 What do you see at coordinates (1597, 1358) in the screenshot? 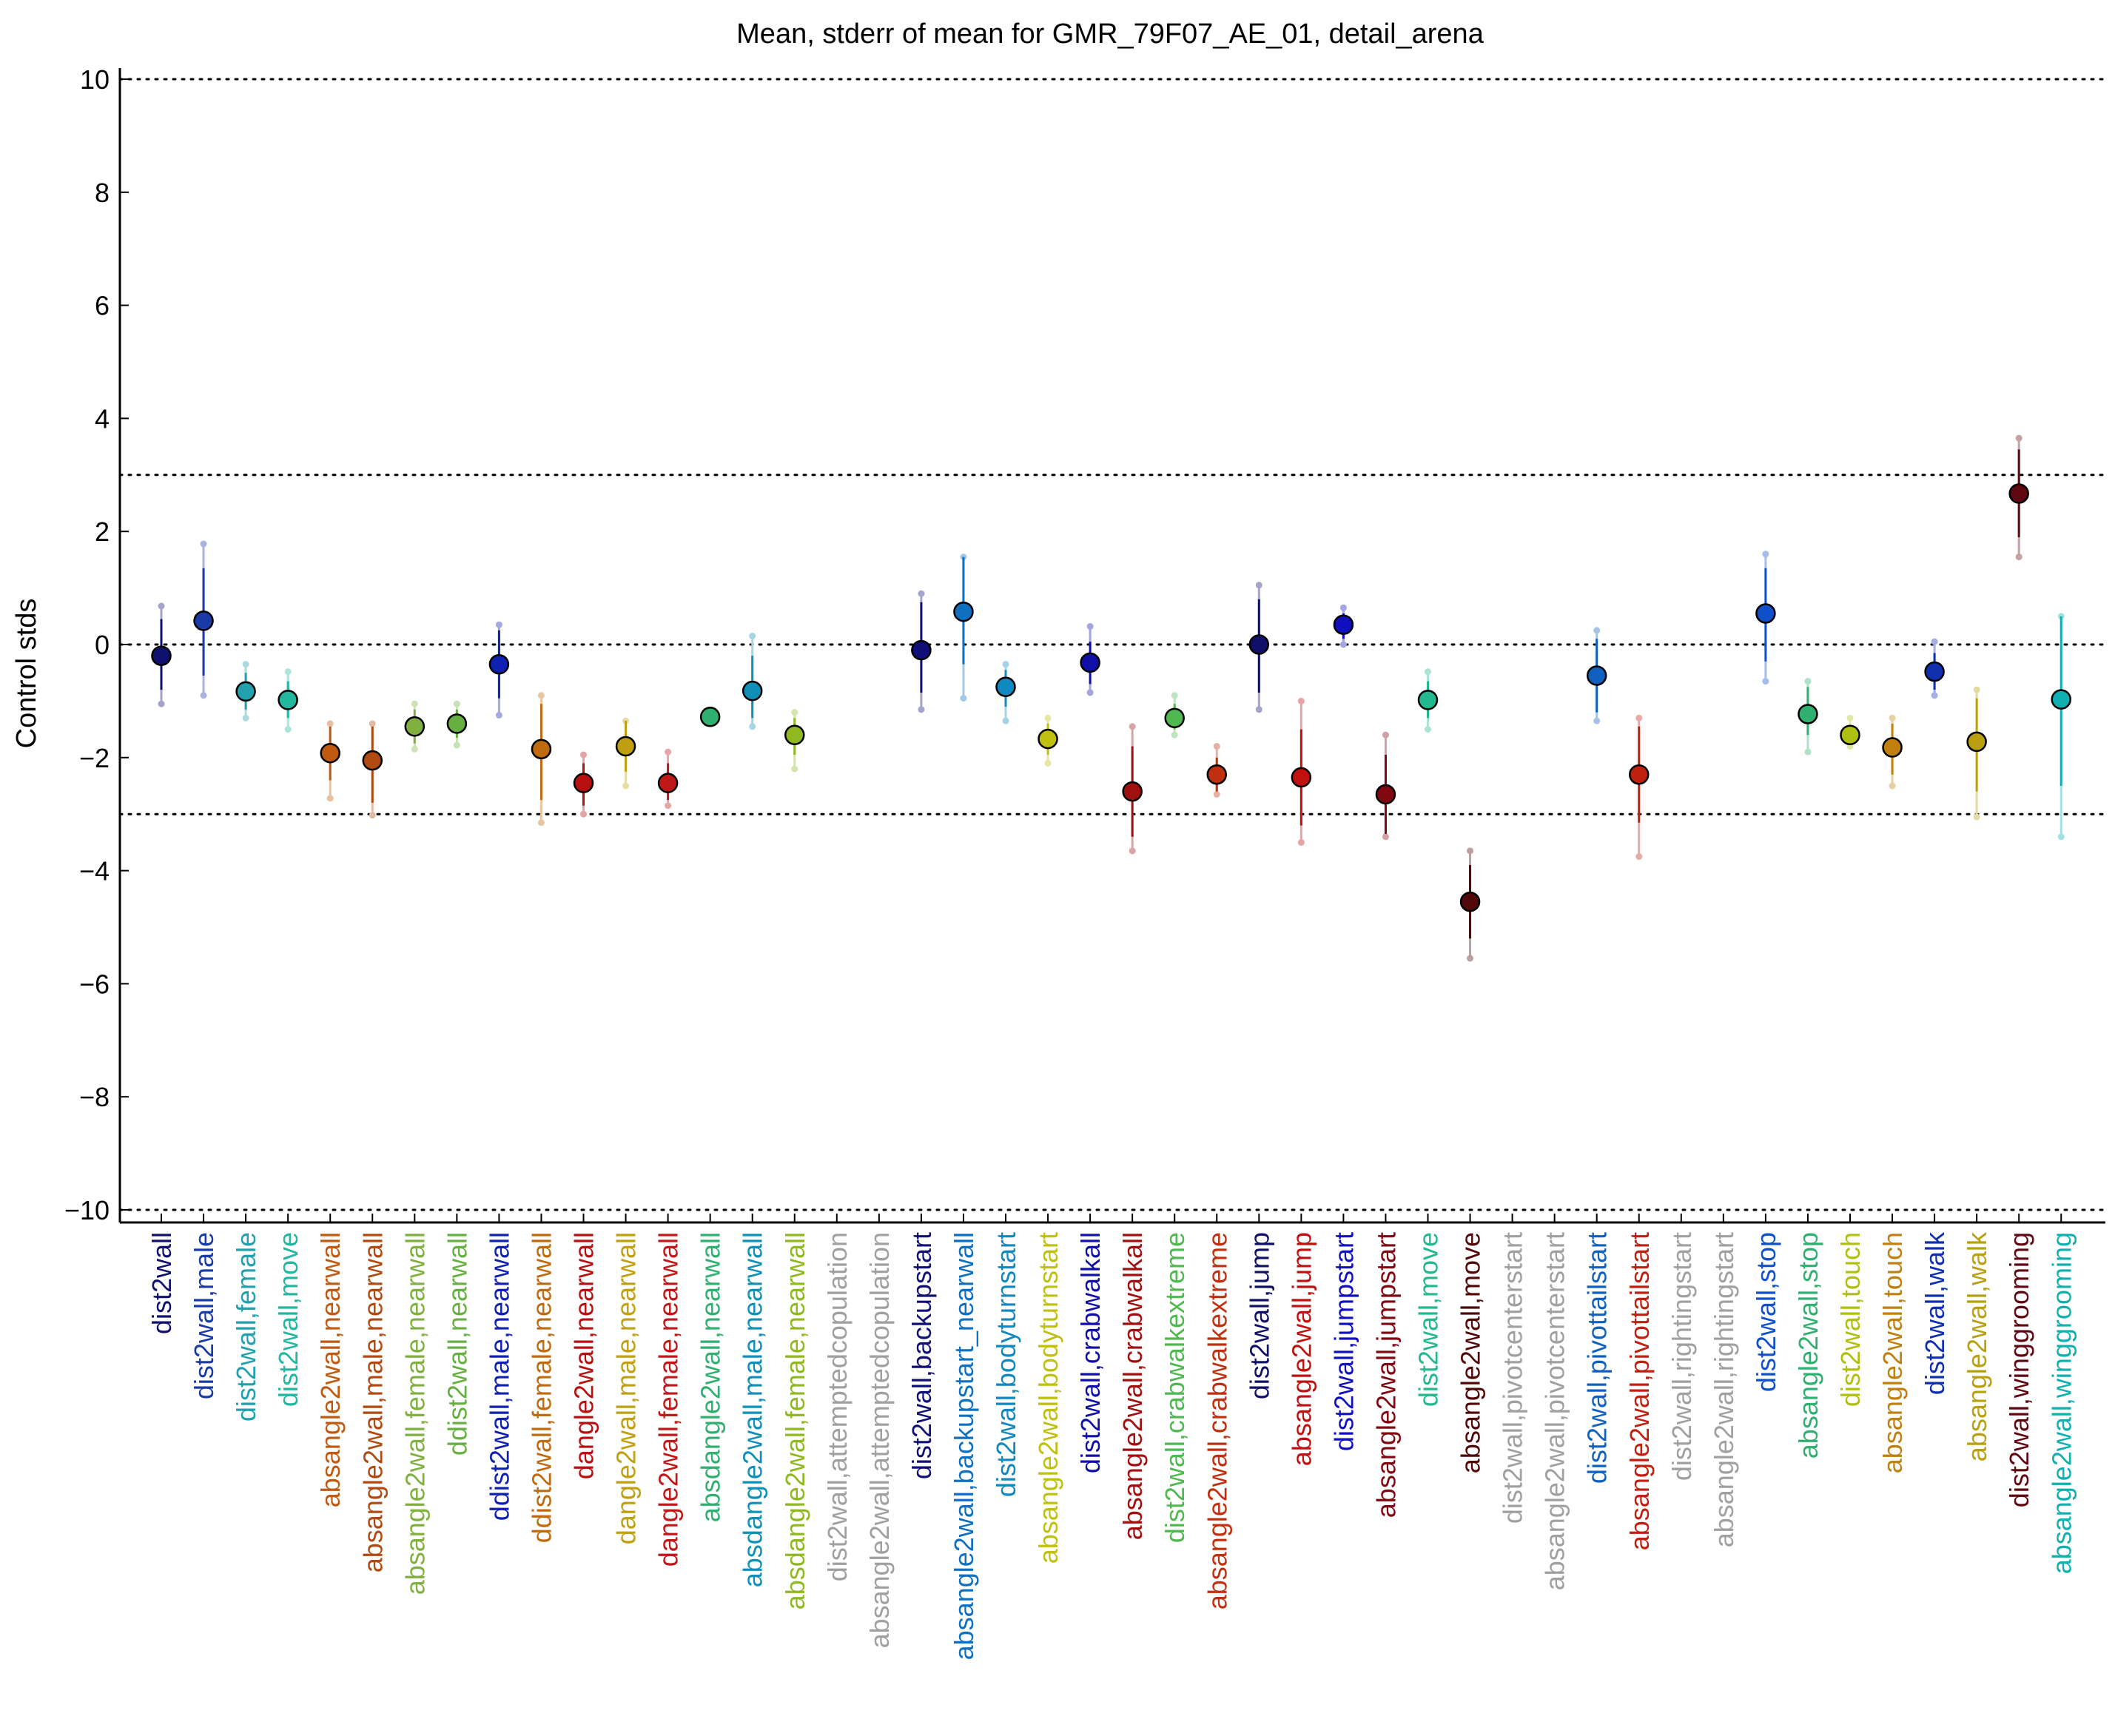
I see `x-tick-label: dist2wall,pivottailstart` at bounding box center [1597, 1358].